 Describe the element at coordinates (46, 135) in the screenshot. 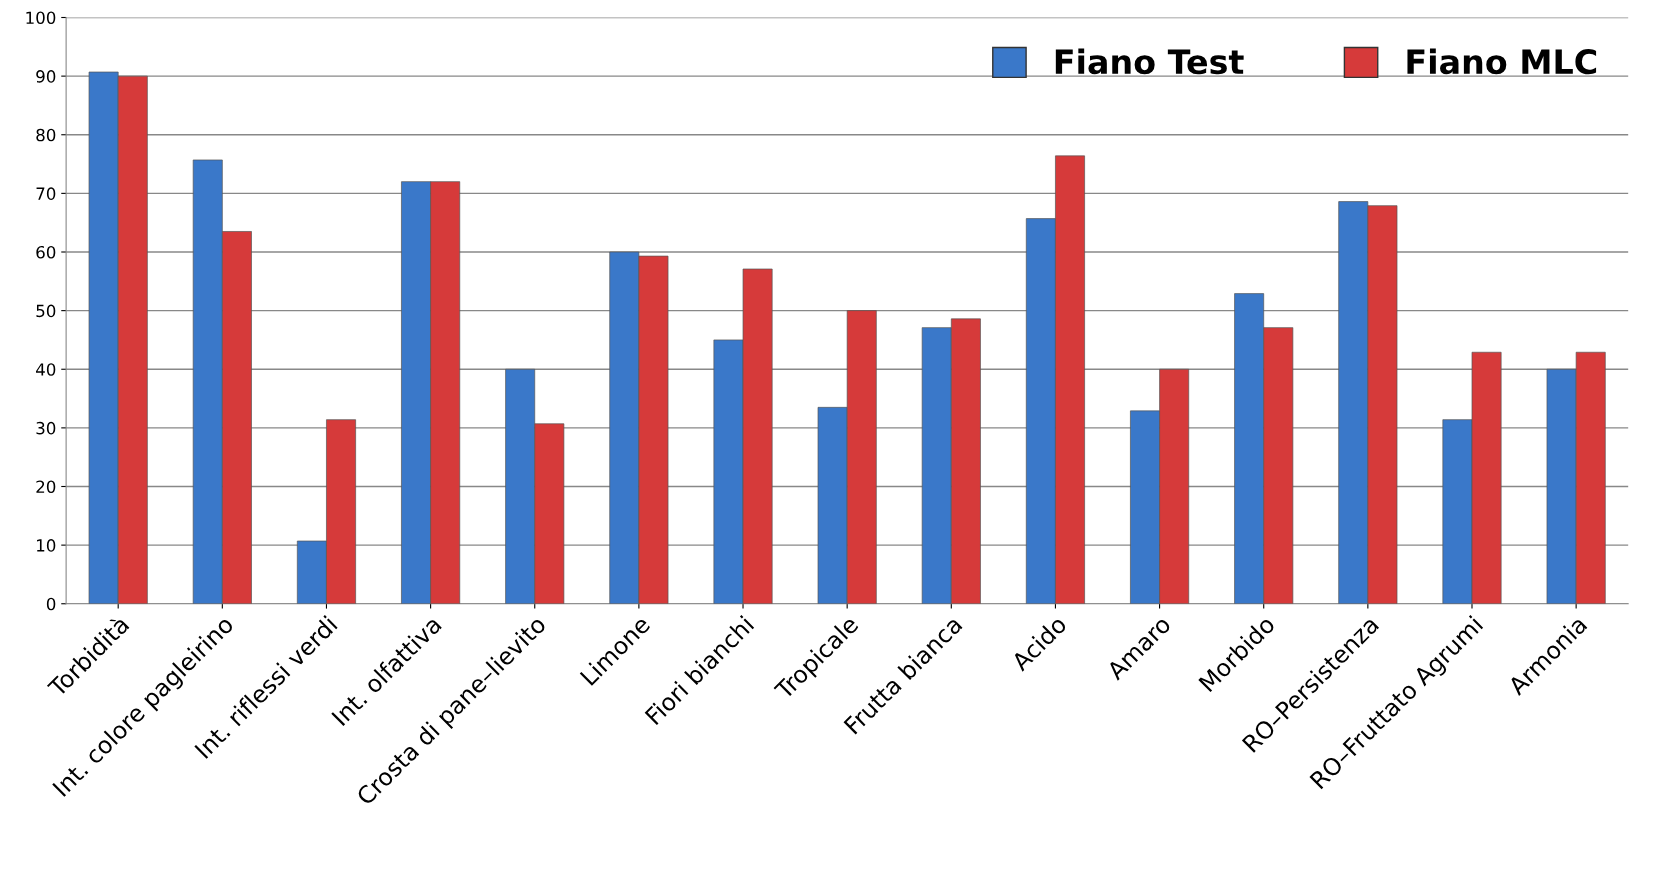

I see `y-tick-label: 80` at that location.